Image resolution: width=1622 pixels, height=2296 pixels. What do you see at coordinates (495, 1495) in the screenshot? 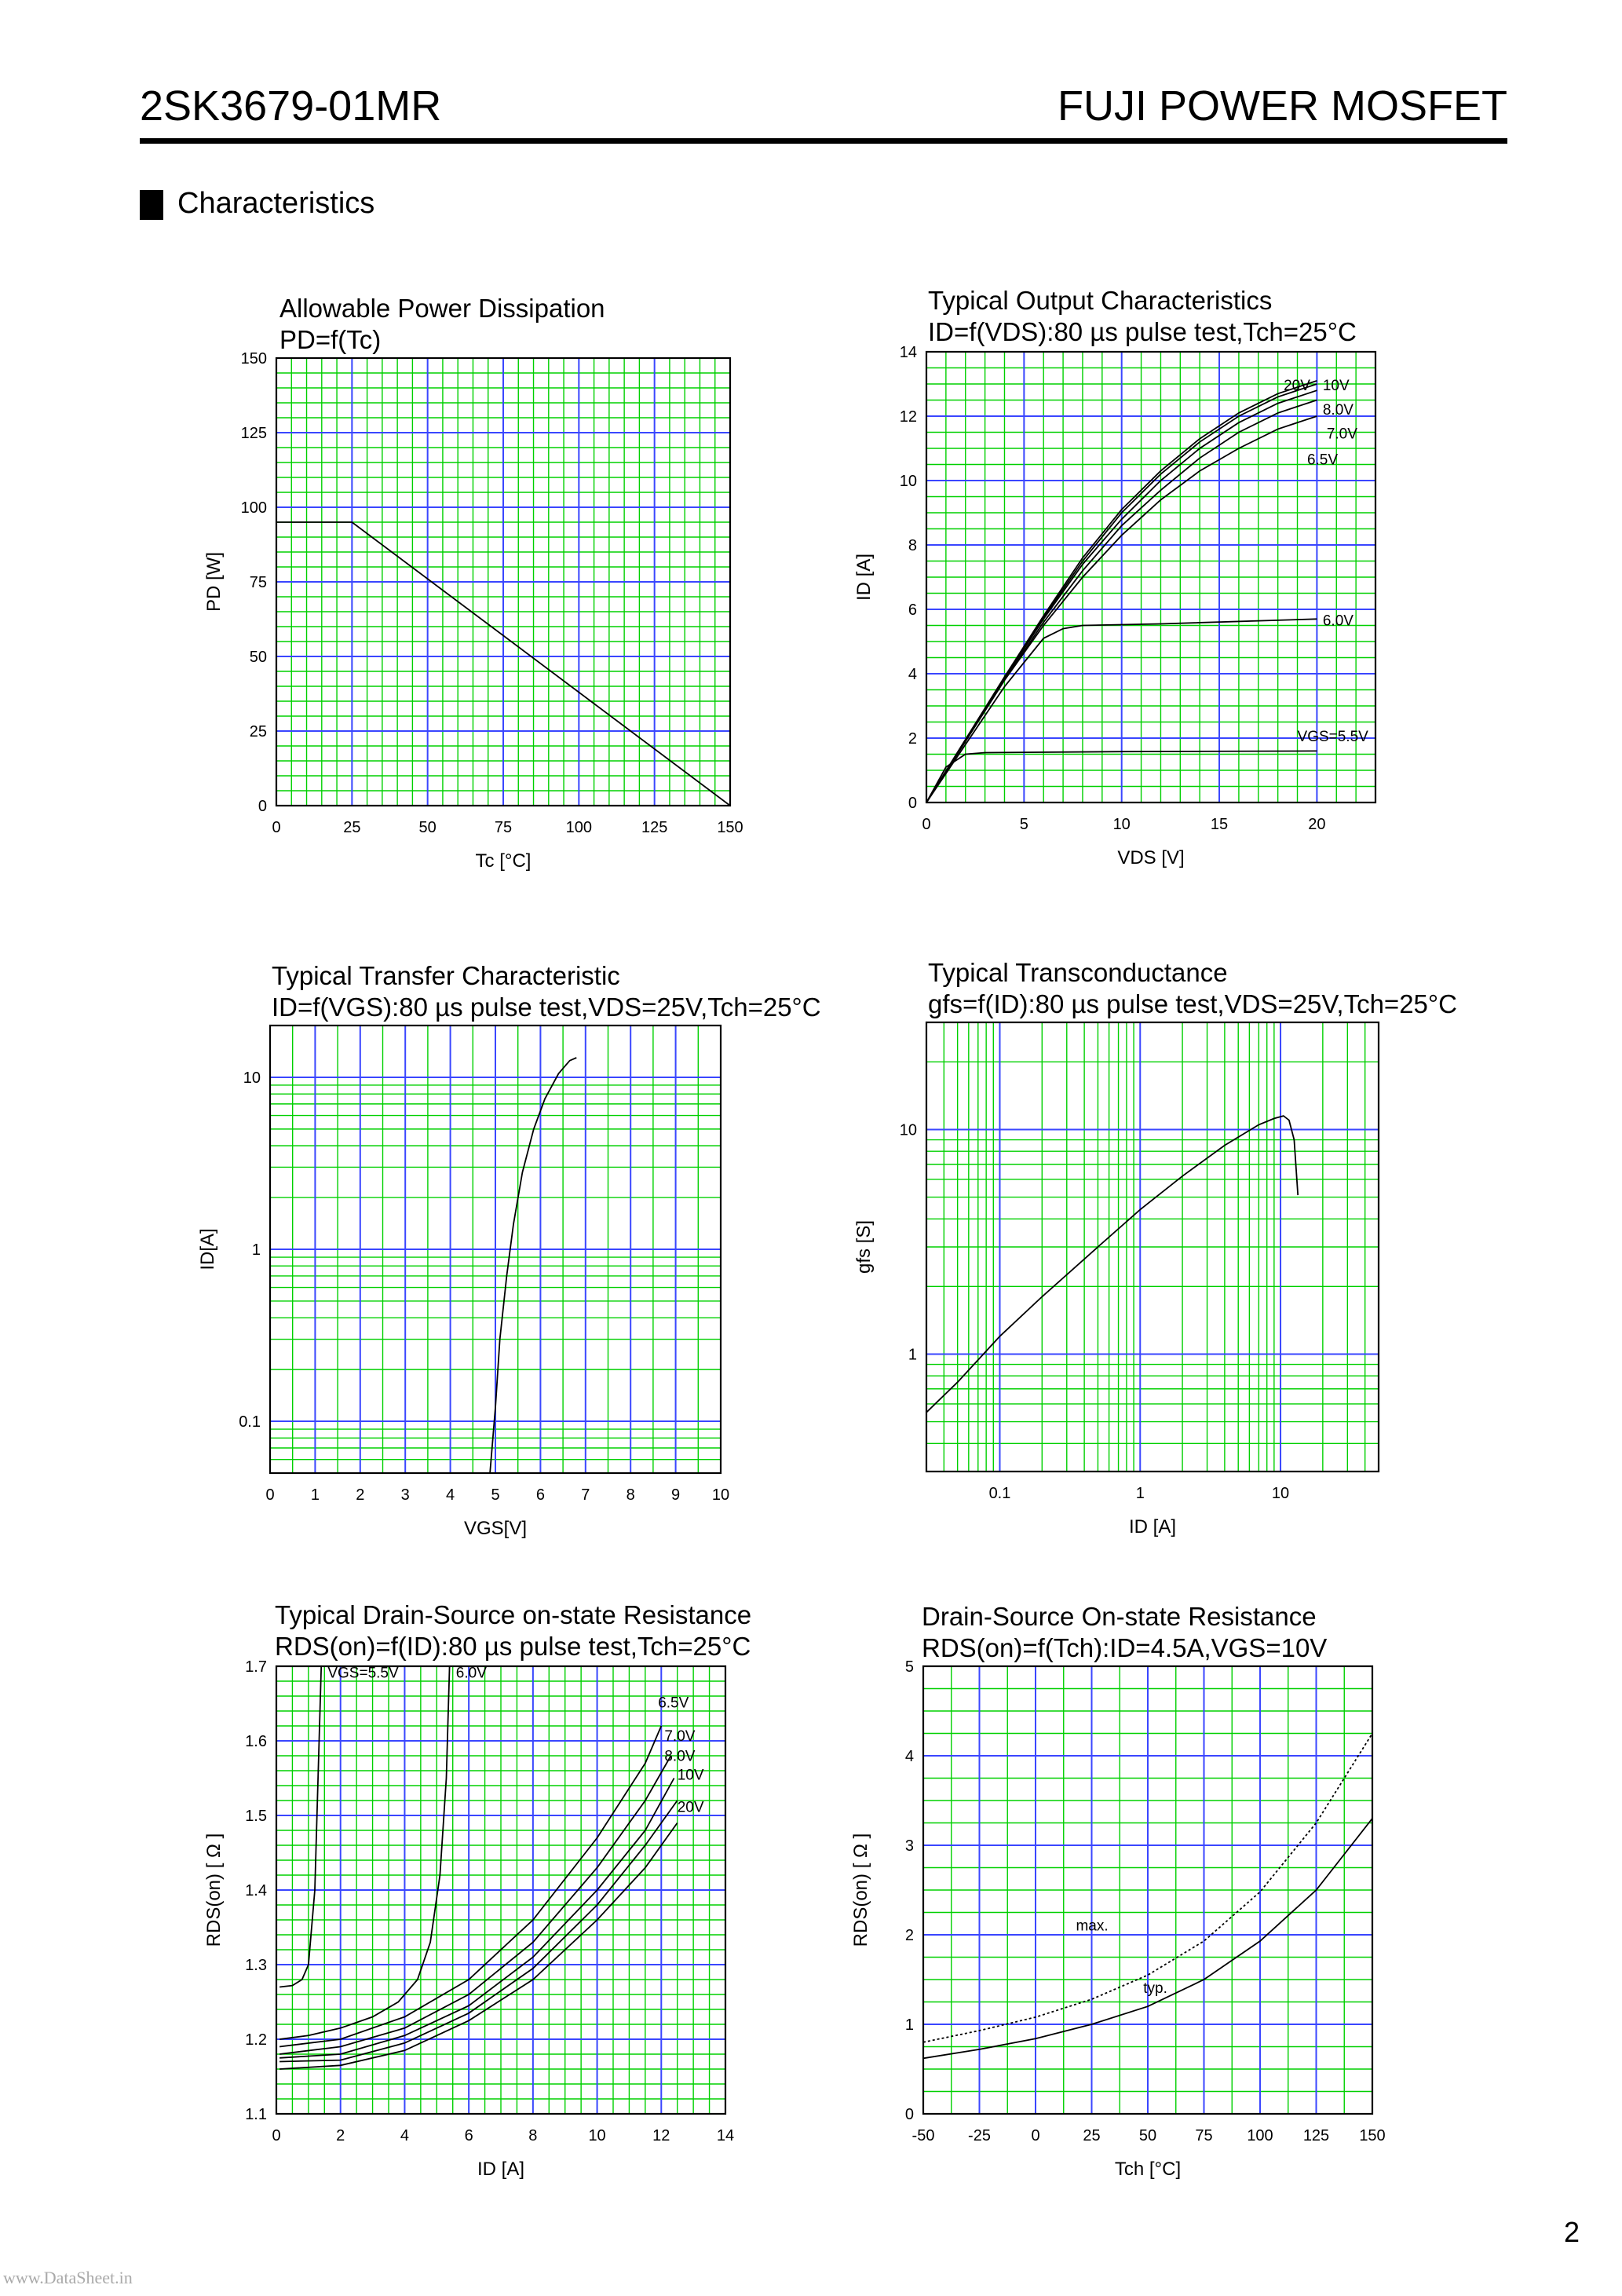
I see `x-tick-label: 5` at bounding box center [495, 1495].